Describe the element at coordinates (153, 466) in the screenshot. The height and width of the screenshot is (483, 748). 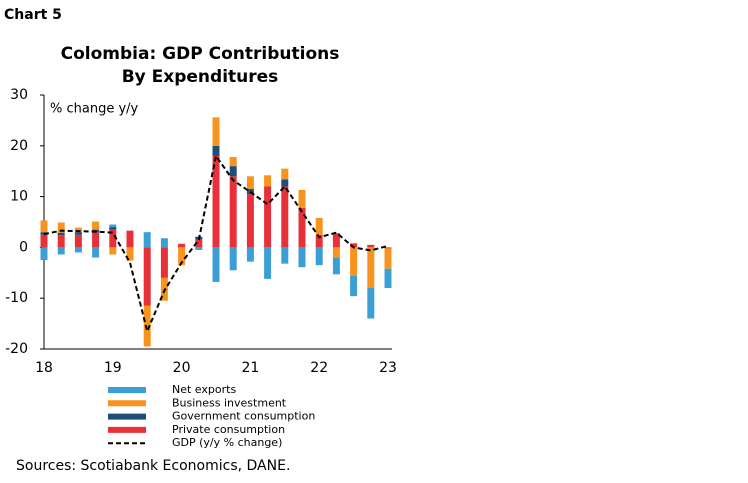
I see `source-note: Sources: Scotiabank Economics, DANE.` at that location.